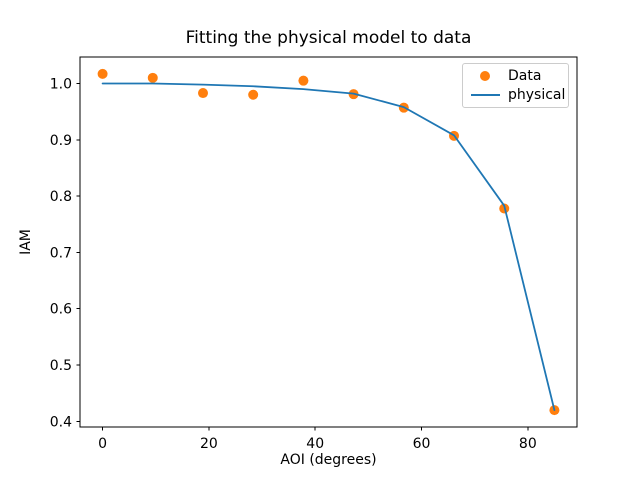 The width and height of the screenshot is (640, 480). Describe the element at coordinates (328, 460) in the screenshot. I see `x-axis-label: AOI (degrees)` at that location.